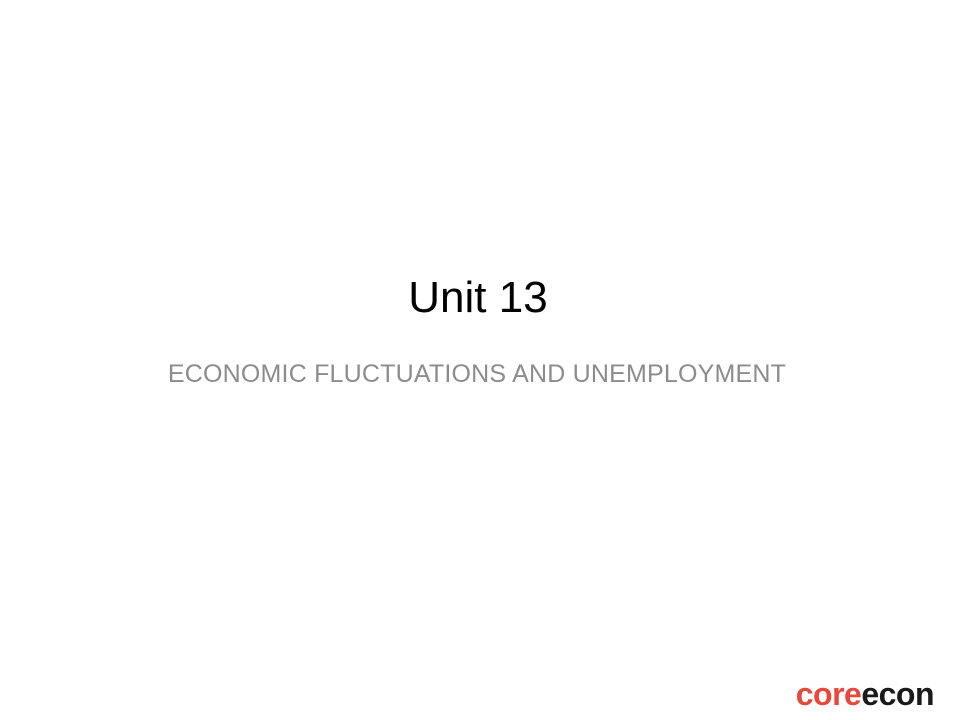 The width and height of the screenshot is (960, 720). Describe the element at coordinates (478, 297) in the screenshot. I see `slide-title: Unit 13` at that location.